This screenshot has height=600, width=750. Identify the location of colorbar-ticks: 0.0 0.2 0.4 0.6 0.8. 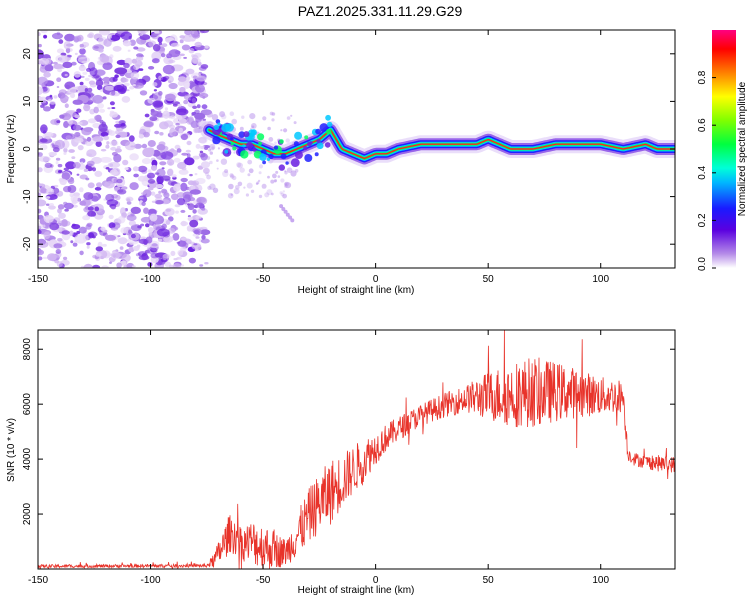
(706, 170).